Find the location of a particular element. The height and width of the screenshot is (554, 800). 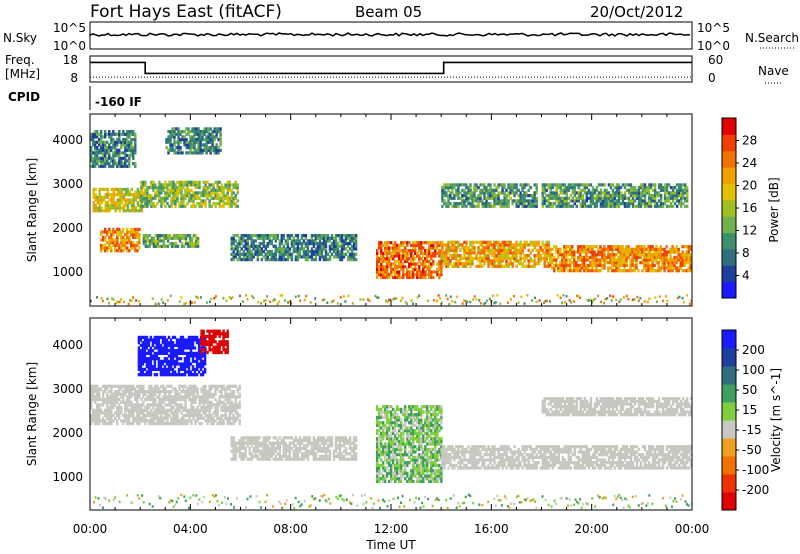

power-colorbar-swatch is located at coordinates (729, 159).